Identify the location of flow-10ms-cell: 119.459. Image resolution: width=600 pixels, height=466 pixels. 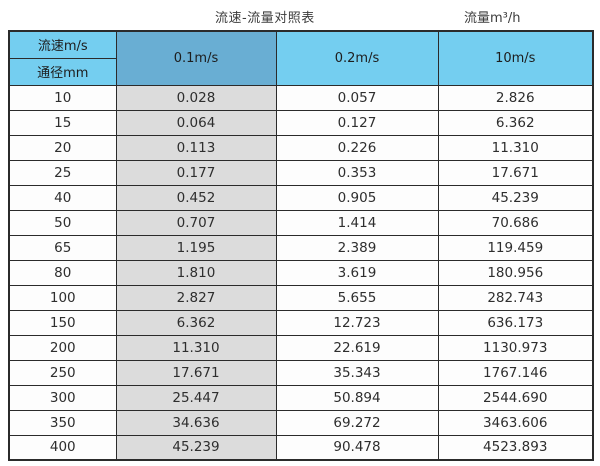
(515, 247).